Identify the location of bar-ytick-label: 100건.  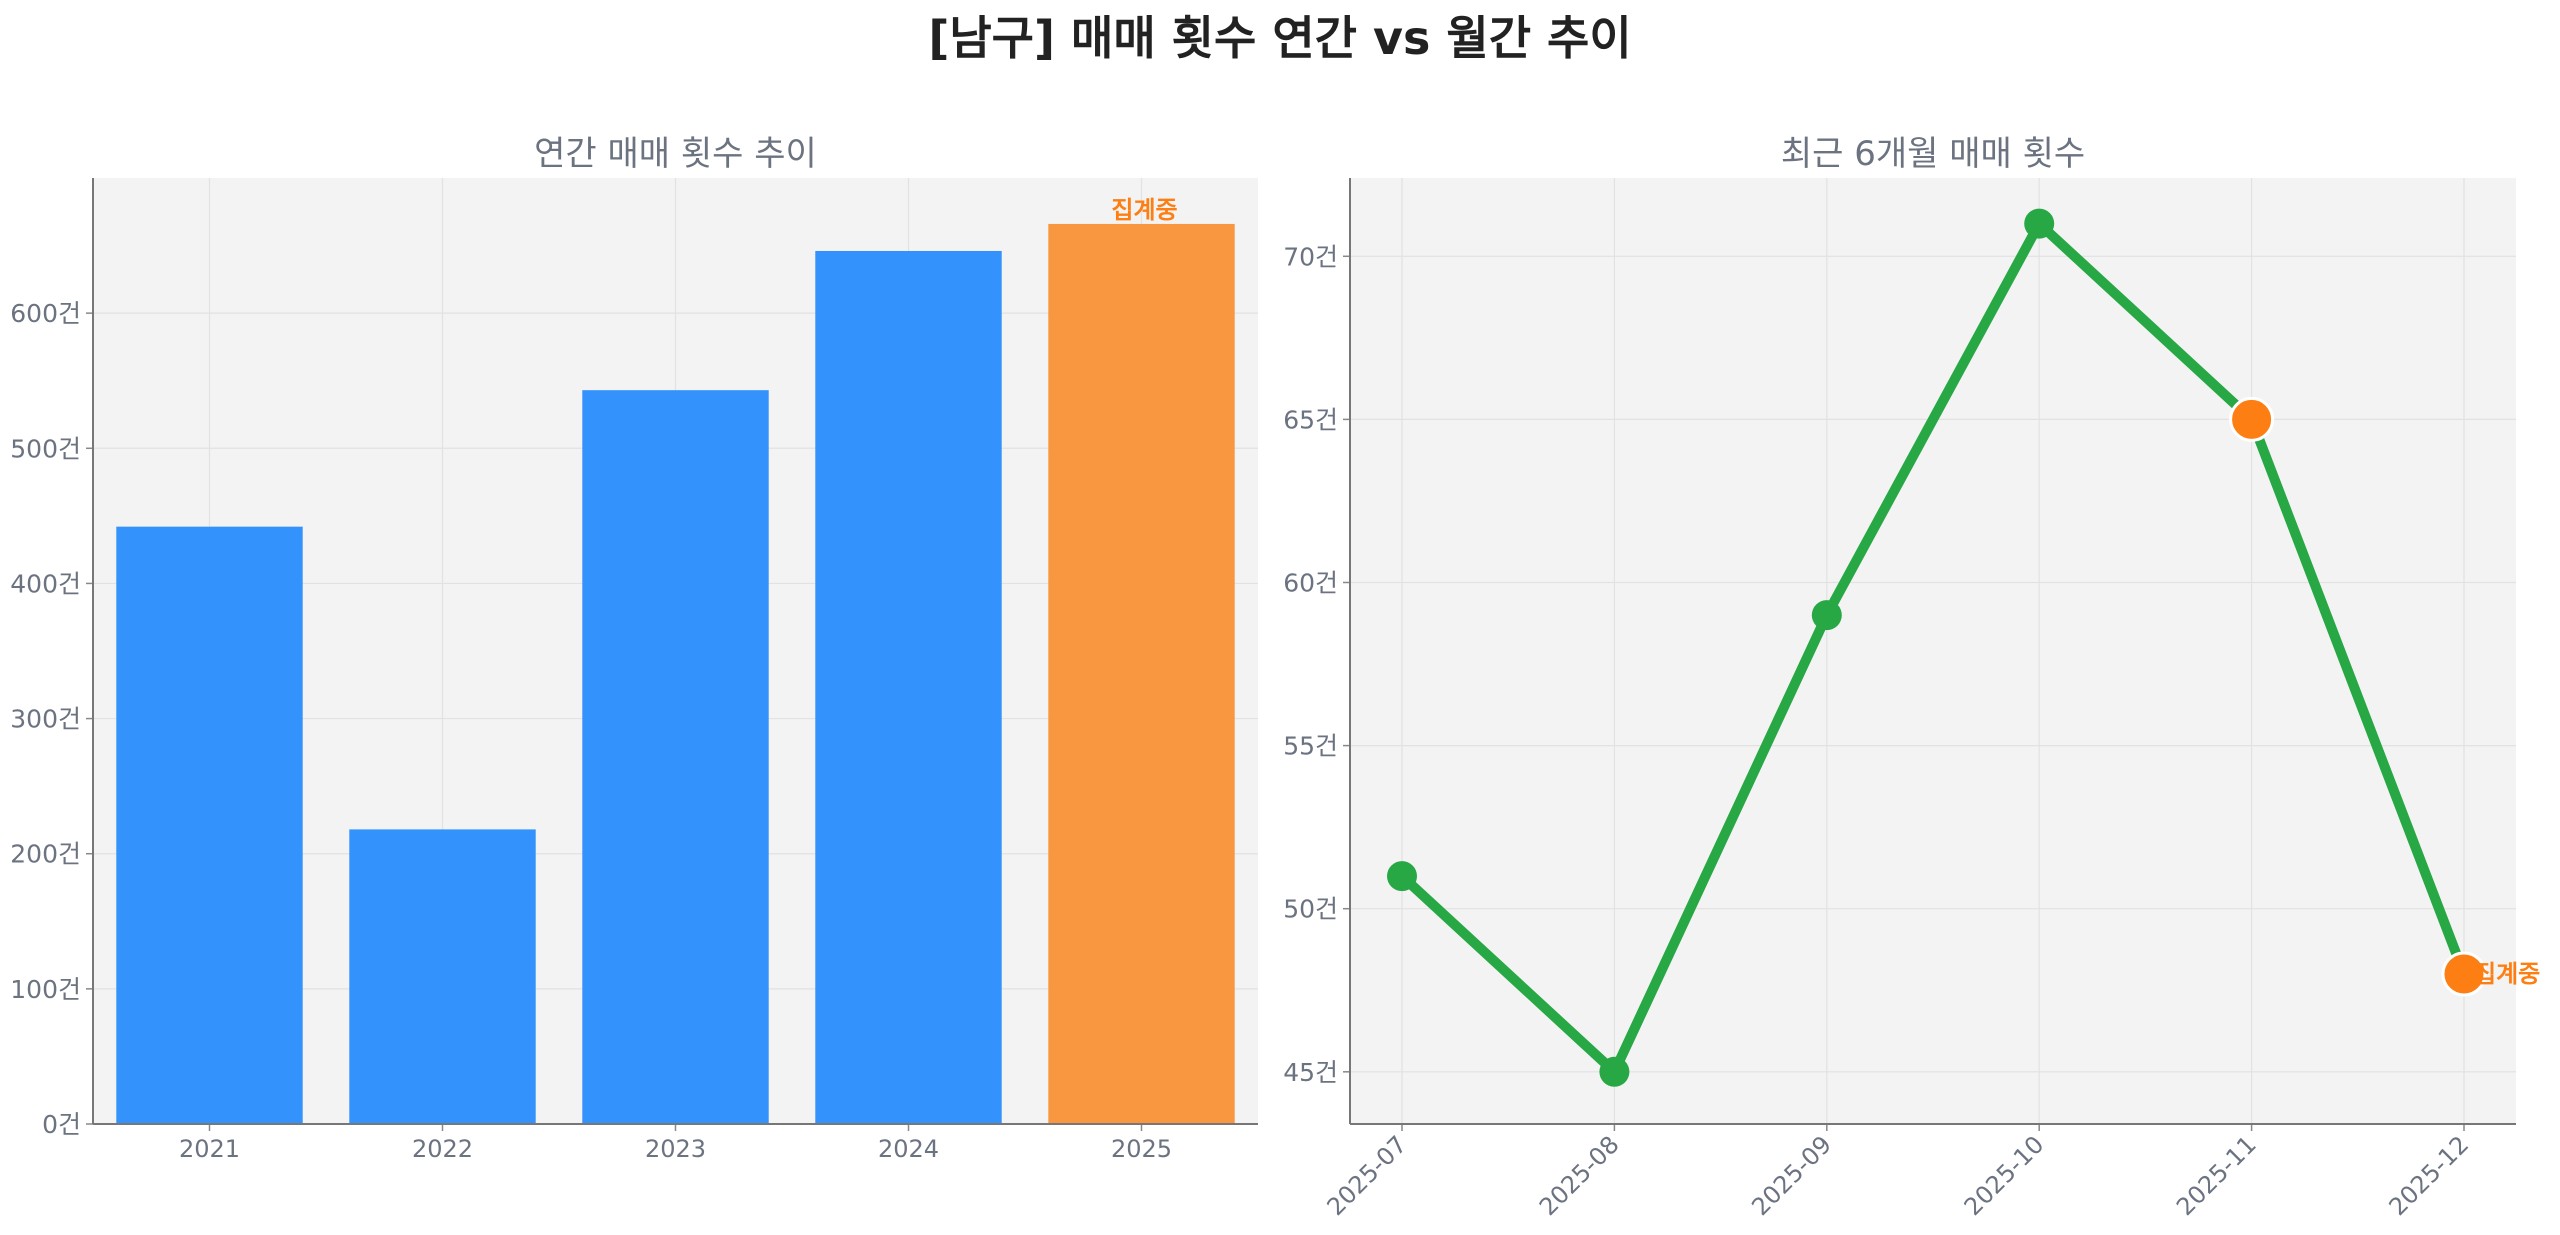
(45, 989).